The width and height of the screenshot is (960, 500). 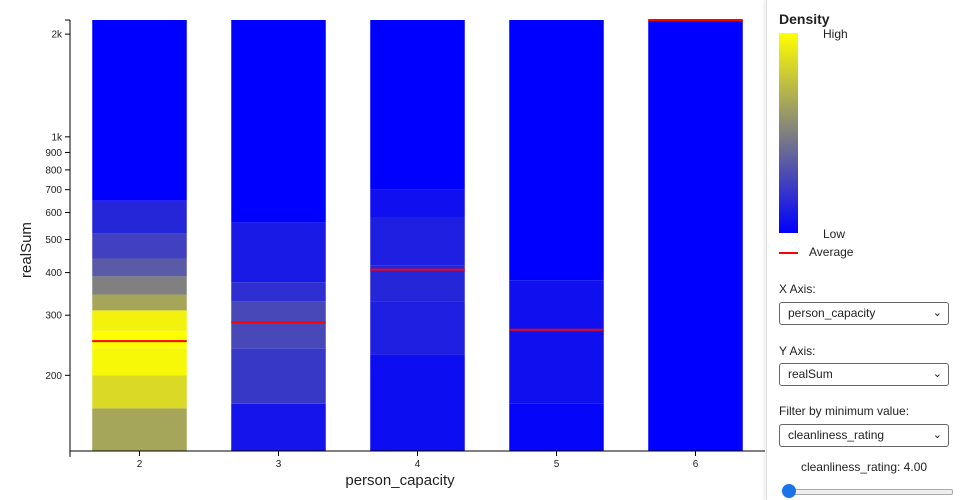 What do you see at coordinates (804, 19) in the screenshot?
I see `legend-title: Density` at bounding box center [804, 19].